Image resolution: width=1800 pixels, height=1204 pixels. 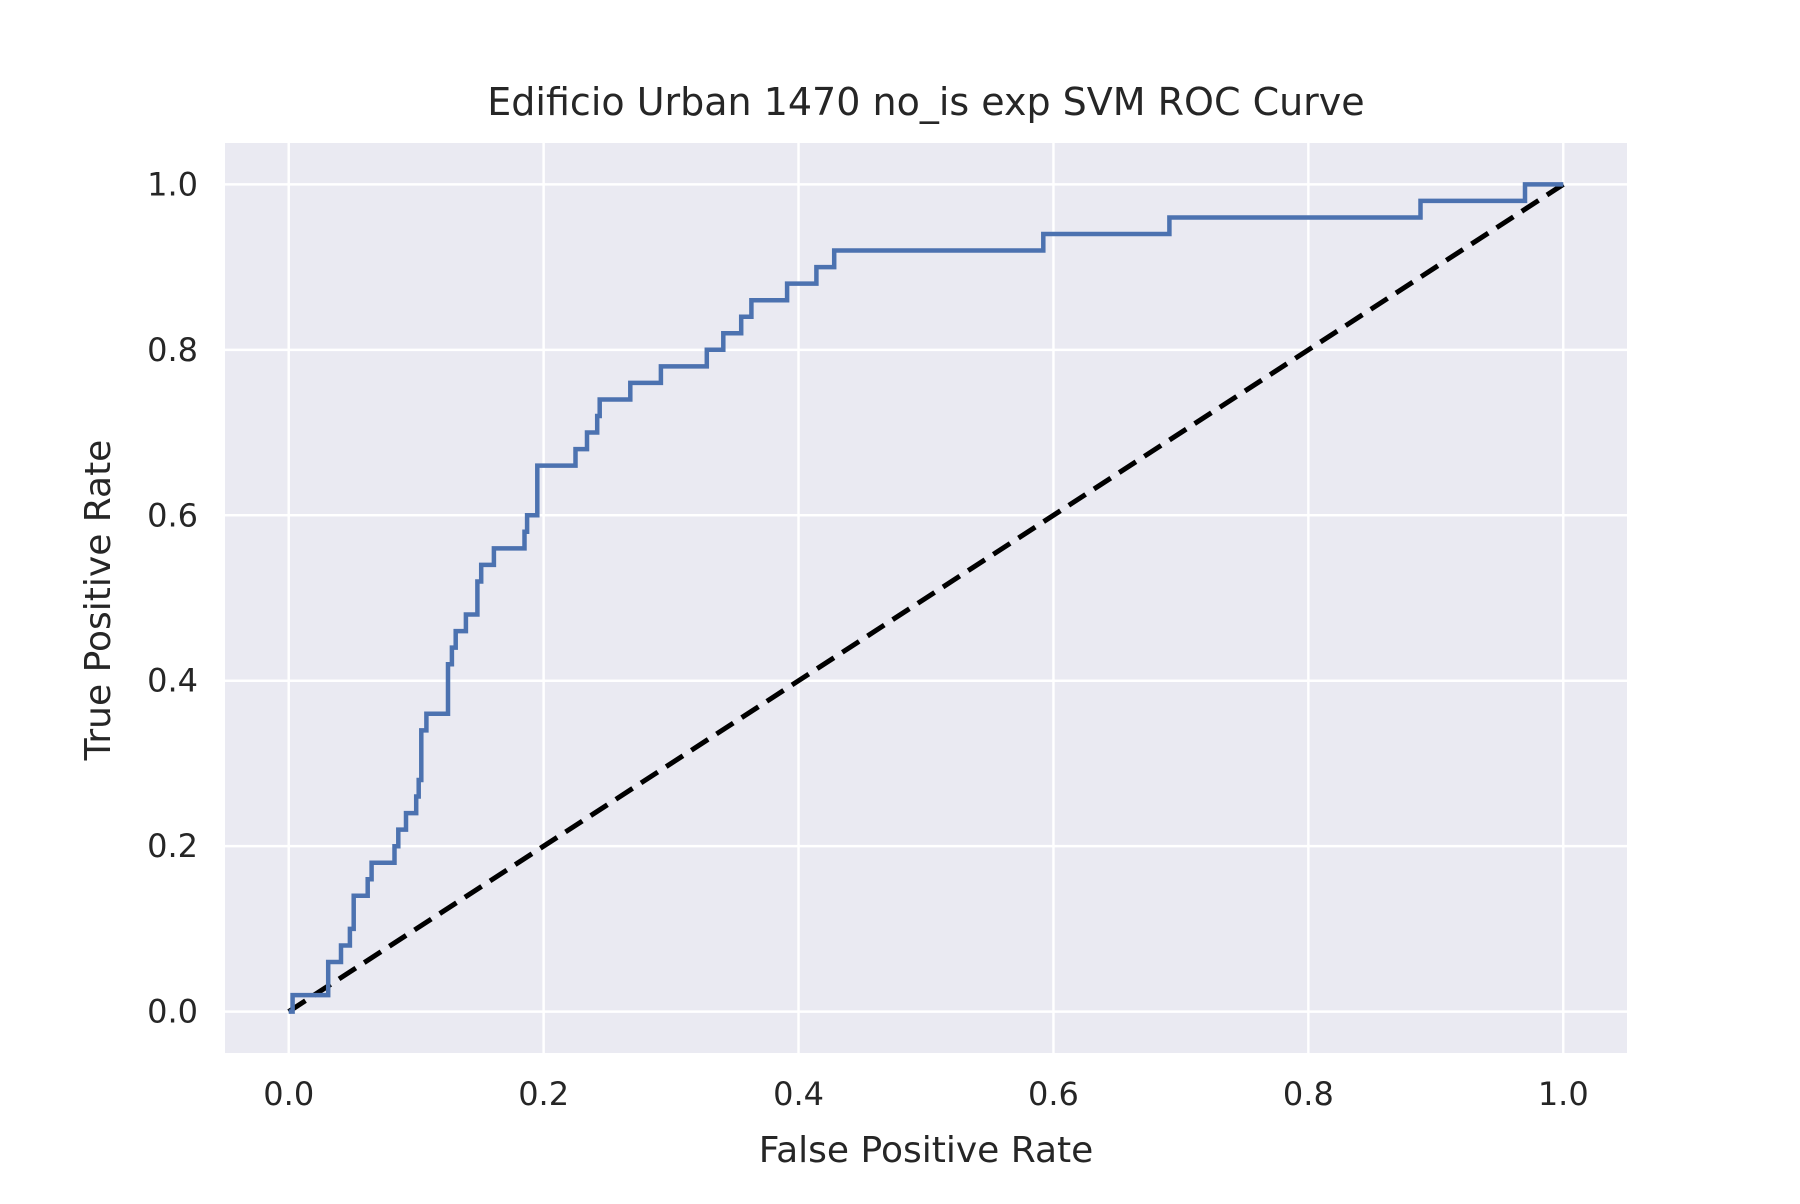 What do you see at coordinates (288, 1094) in the screenshot?
I see `x-tick-label: 0.0` at bounding box center [288, 1094].